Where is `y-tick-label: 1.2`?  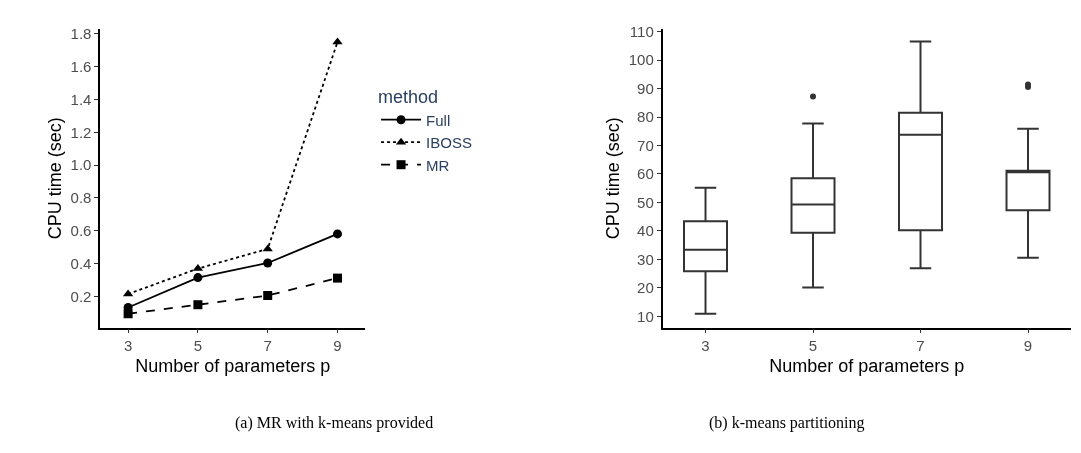 y-tick-label: 1.2 is located at coordinates (81, 132).